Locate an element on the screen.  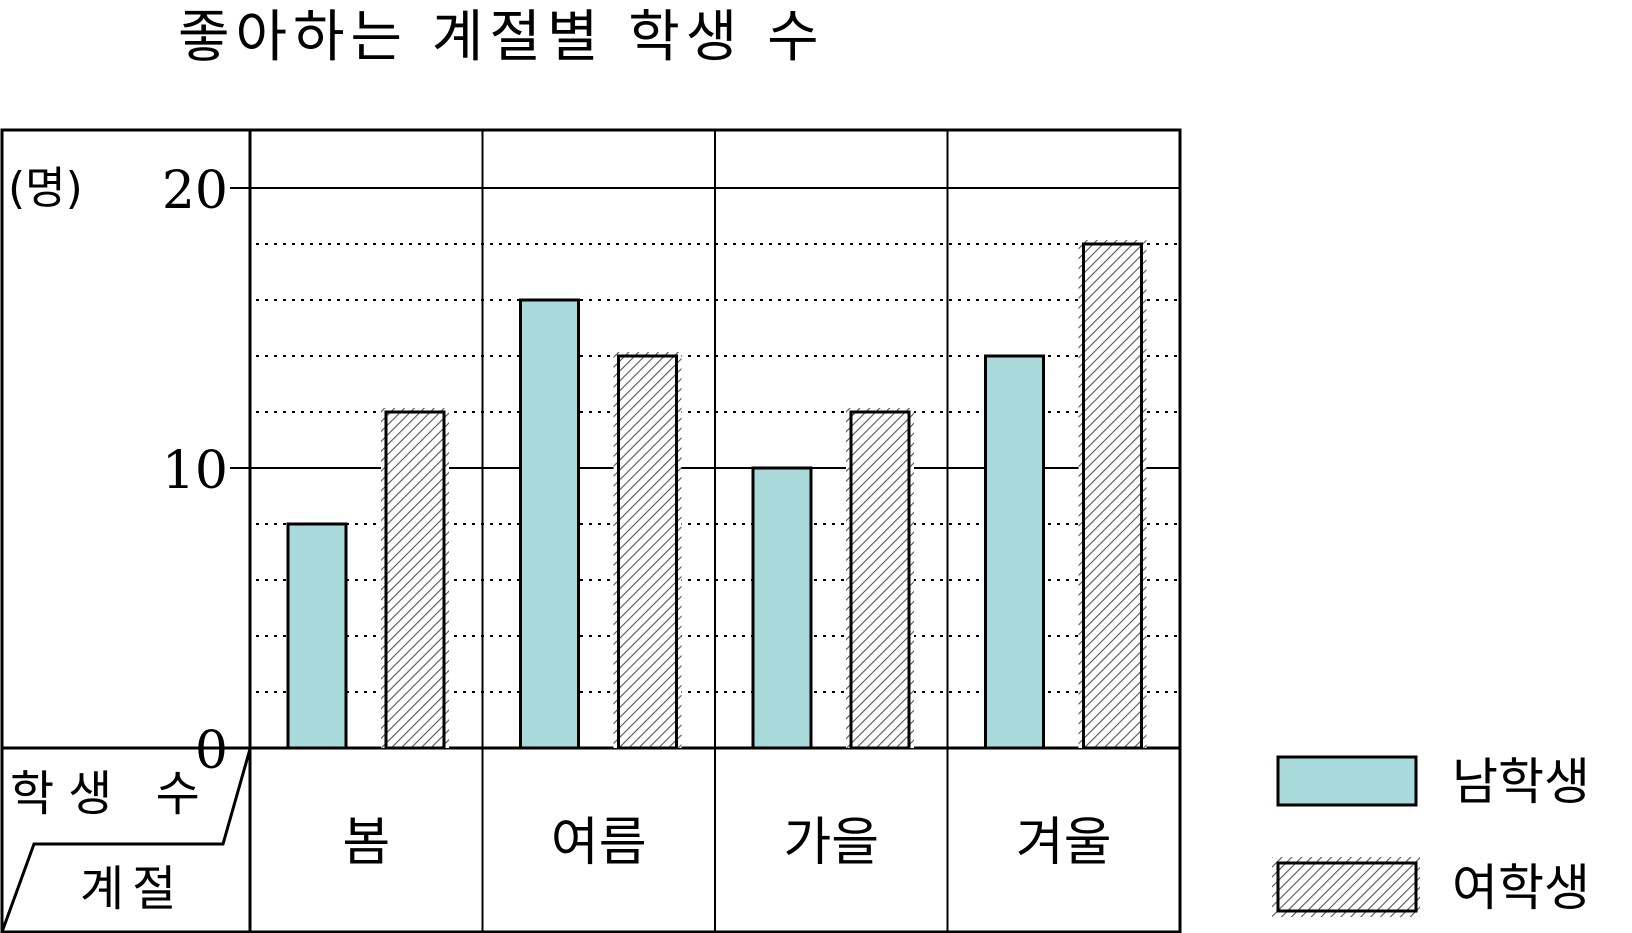
y-axis-ticks: 0 10 20 is located at coordinates (195, 471).